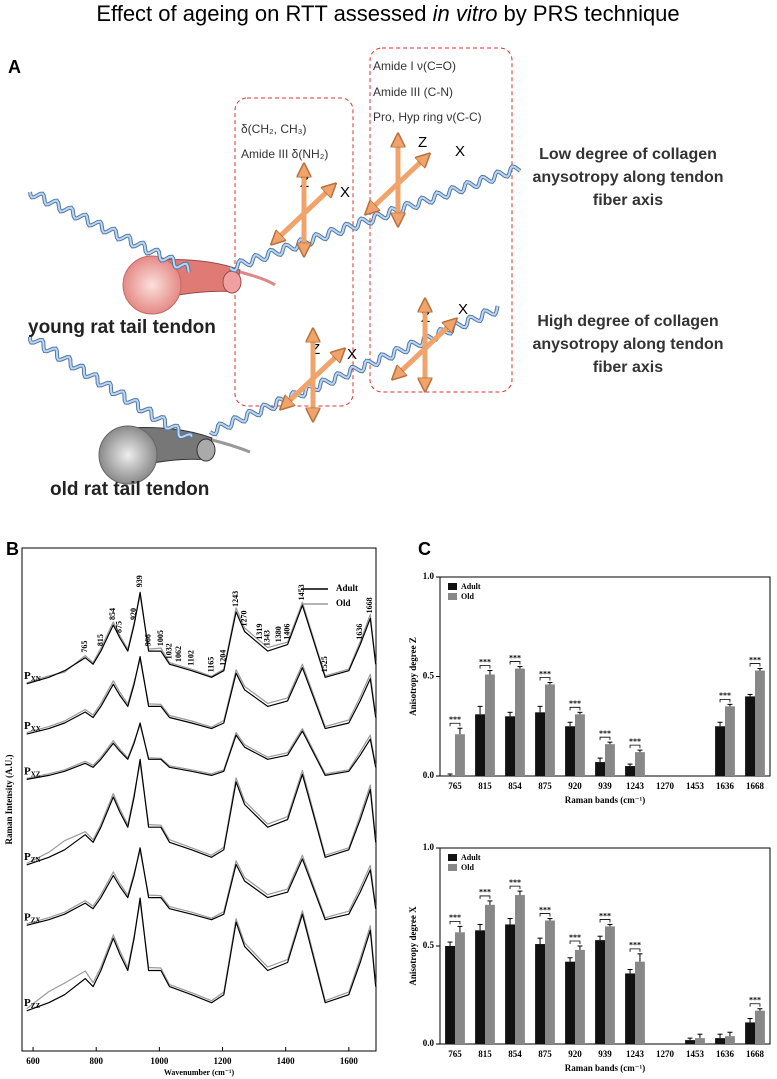 This screenshot has width=777, height=1079. I want to click on description: anysotropy along tendon, so click(627, 177).